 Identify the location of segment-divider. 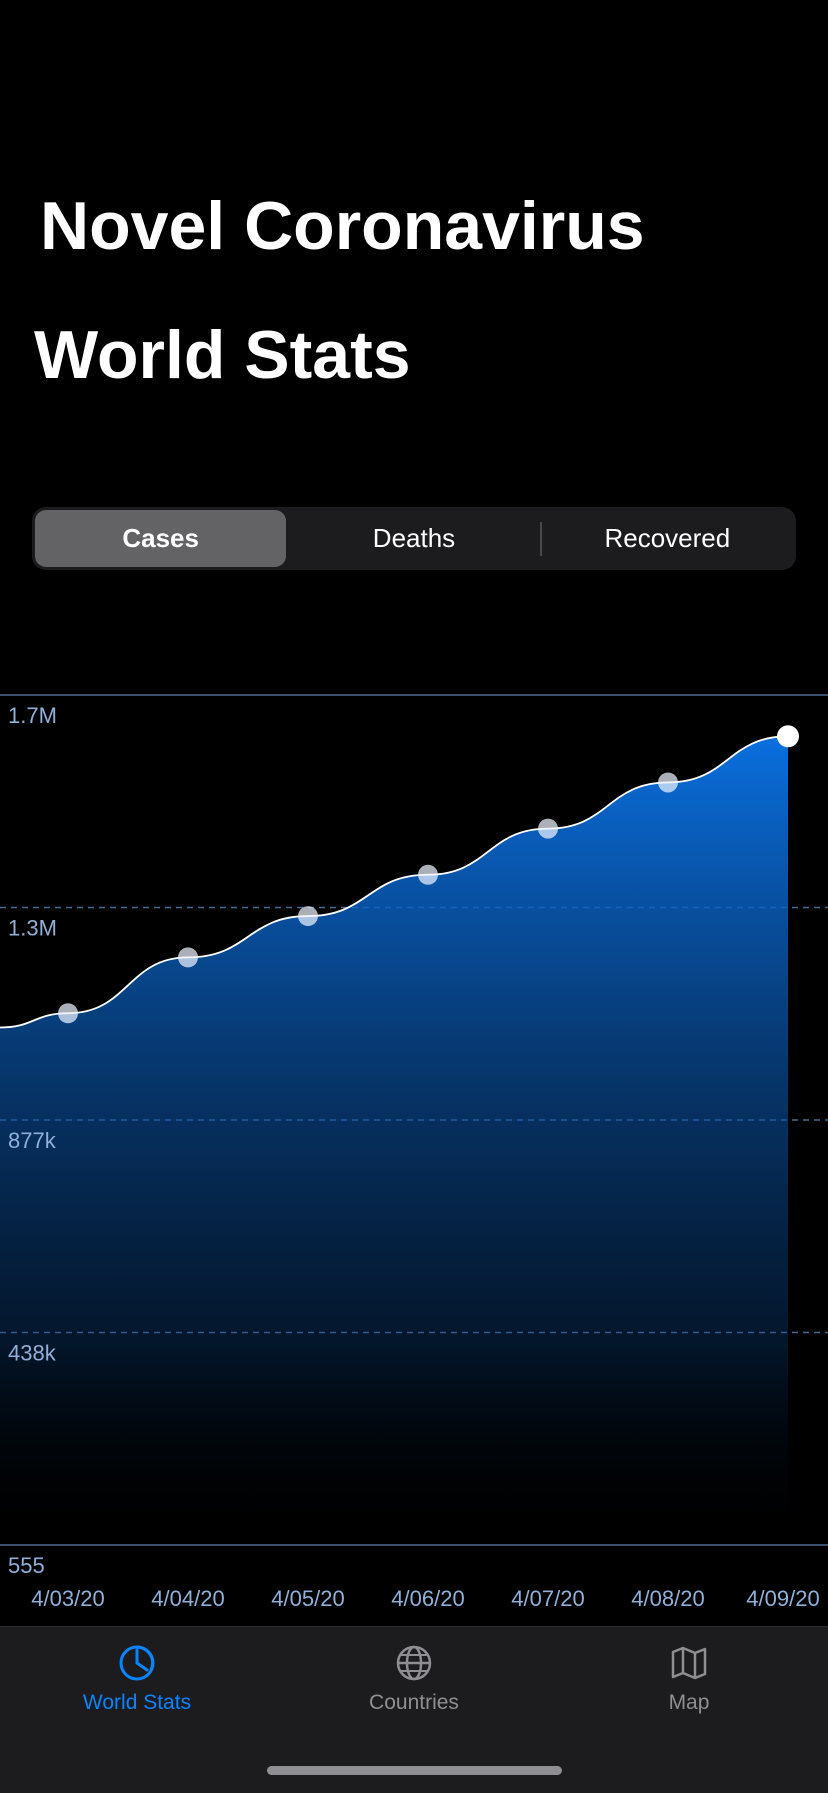
(540, 538).